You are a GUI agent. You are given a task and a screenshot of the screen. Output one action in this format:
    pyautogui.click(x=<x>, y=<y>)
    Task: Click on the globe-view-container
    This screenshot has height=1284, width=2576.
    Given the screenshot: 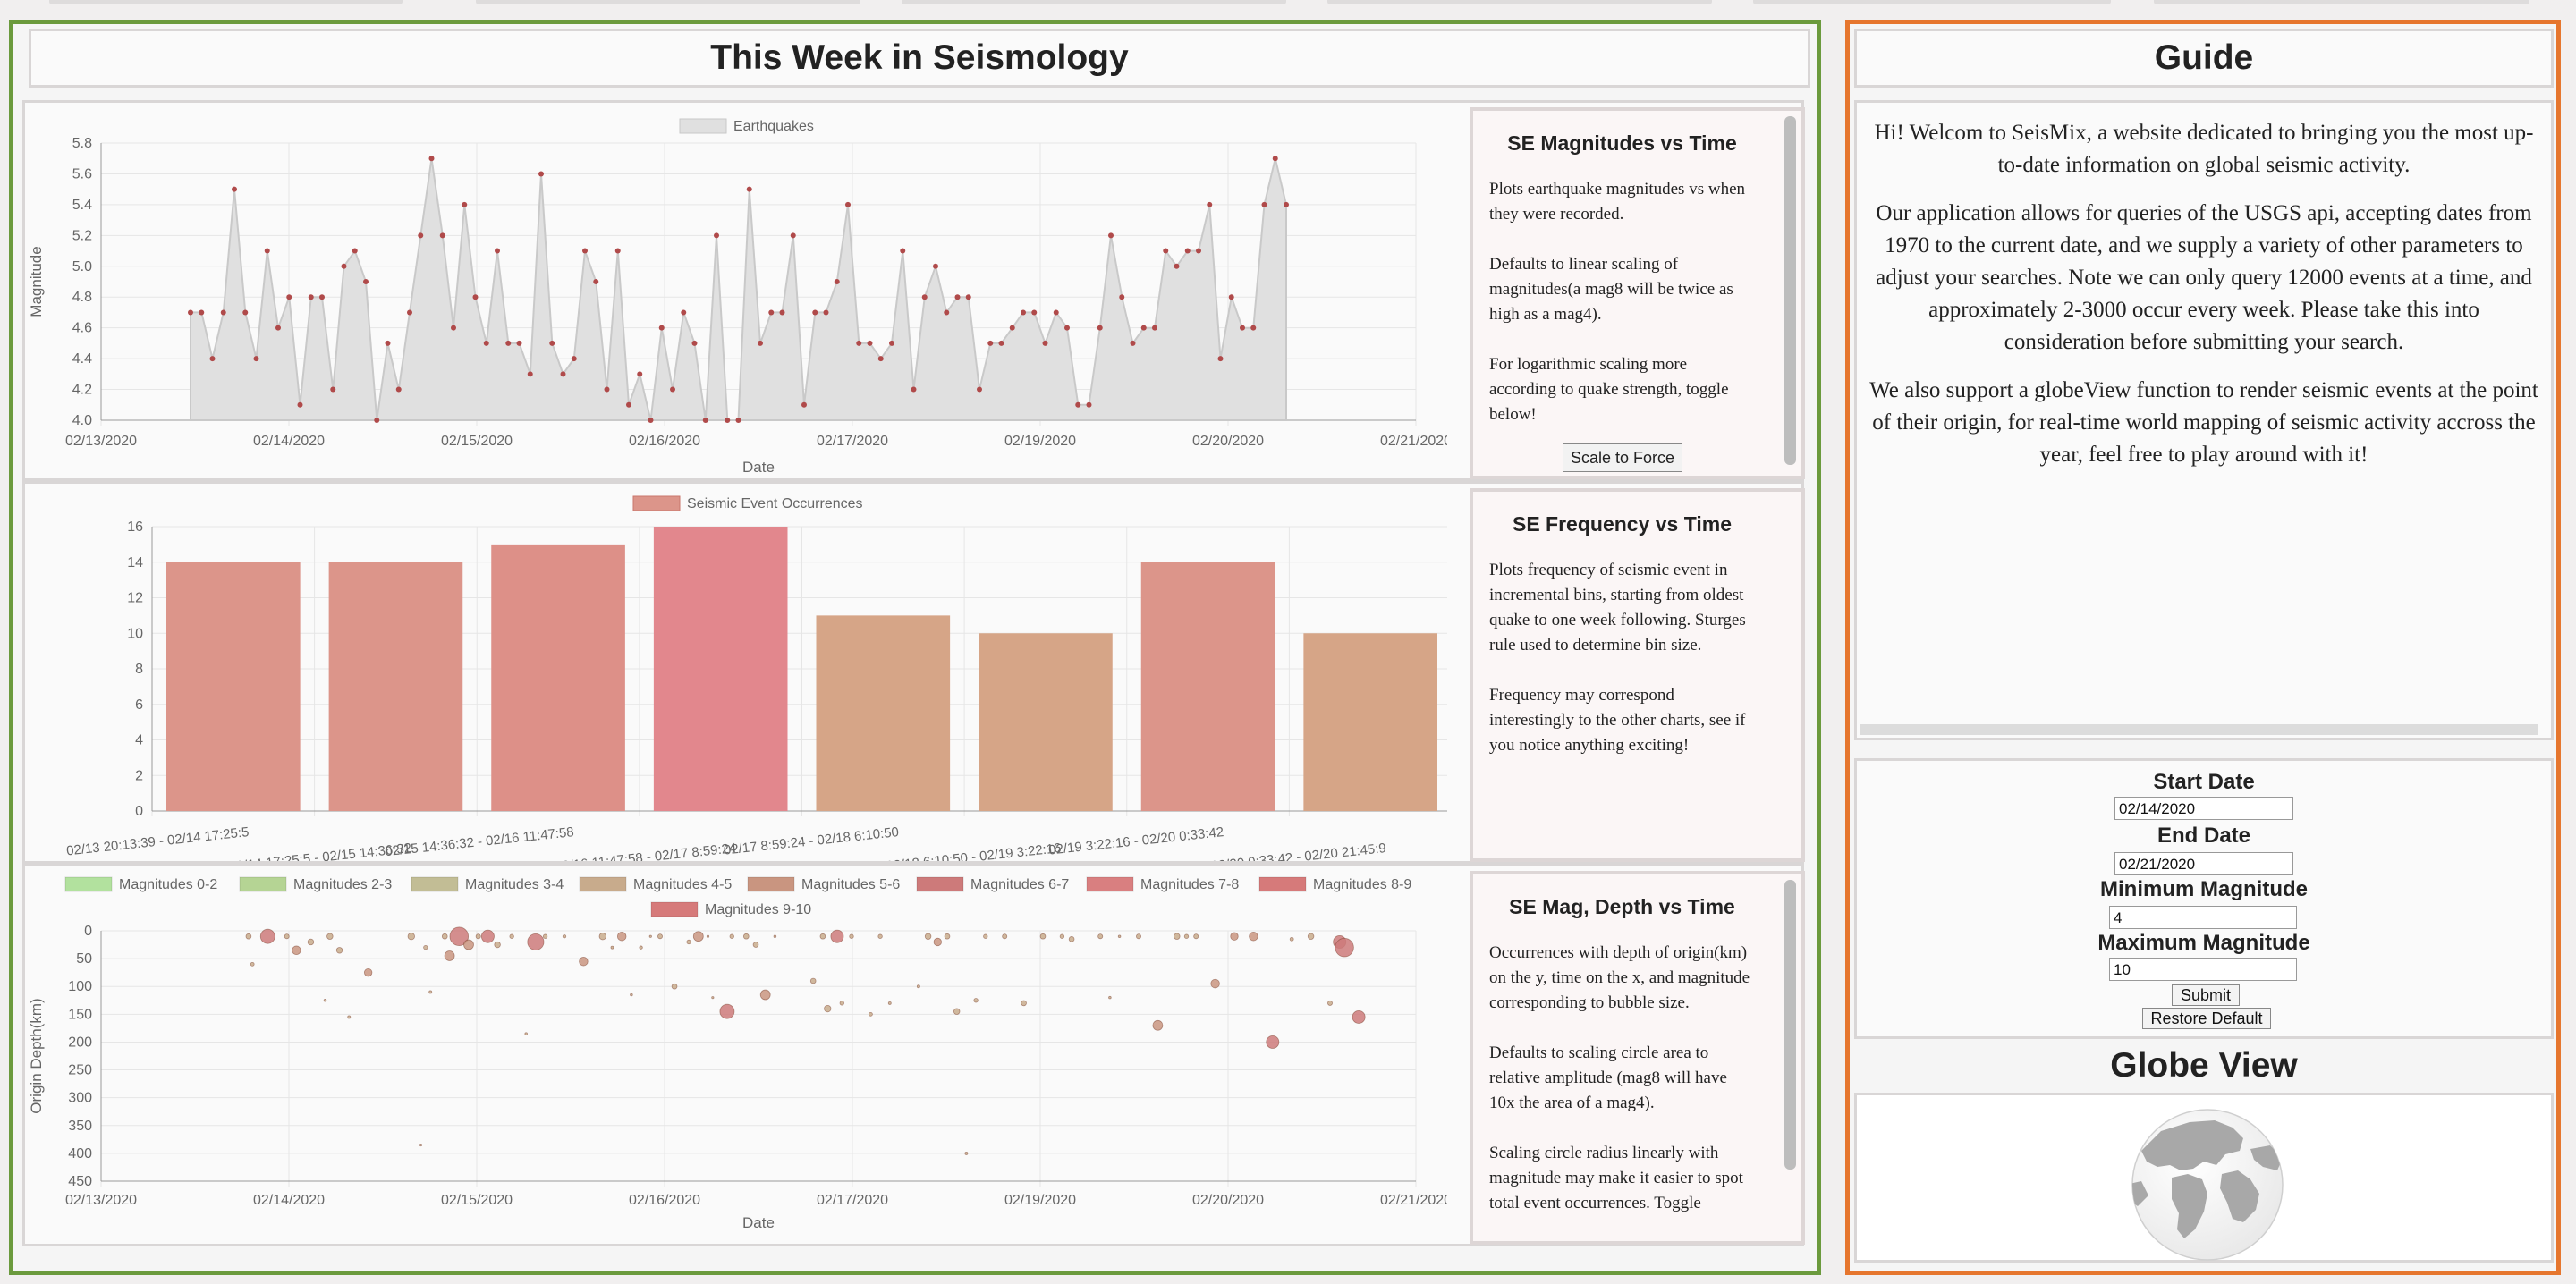 What is the action you would take?
    pyautogui.click(x=2204, y=1178)
    